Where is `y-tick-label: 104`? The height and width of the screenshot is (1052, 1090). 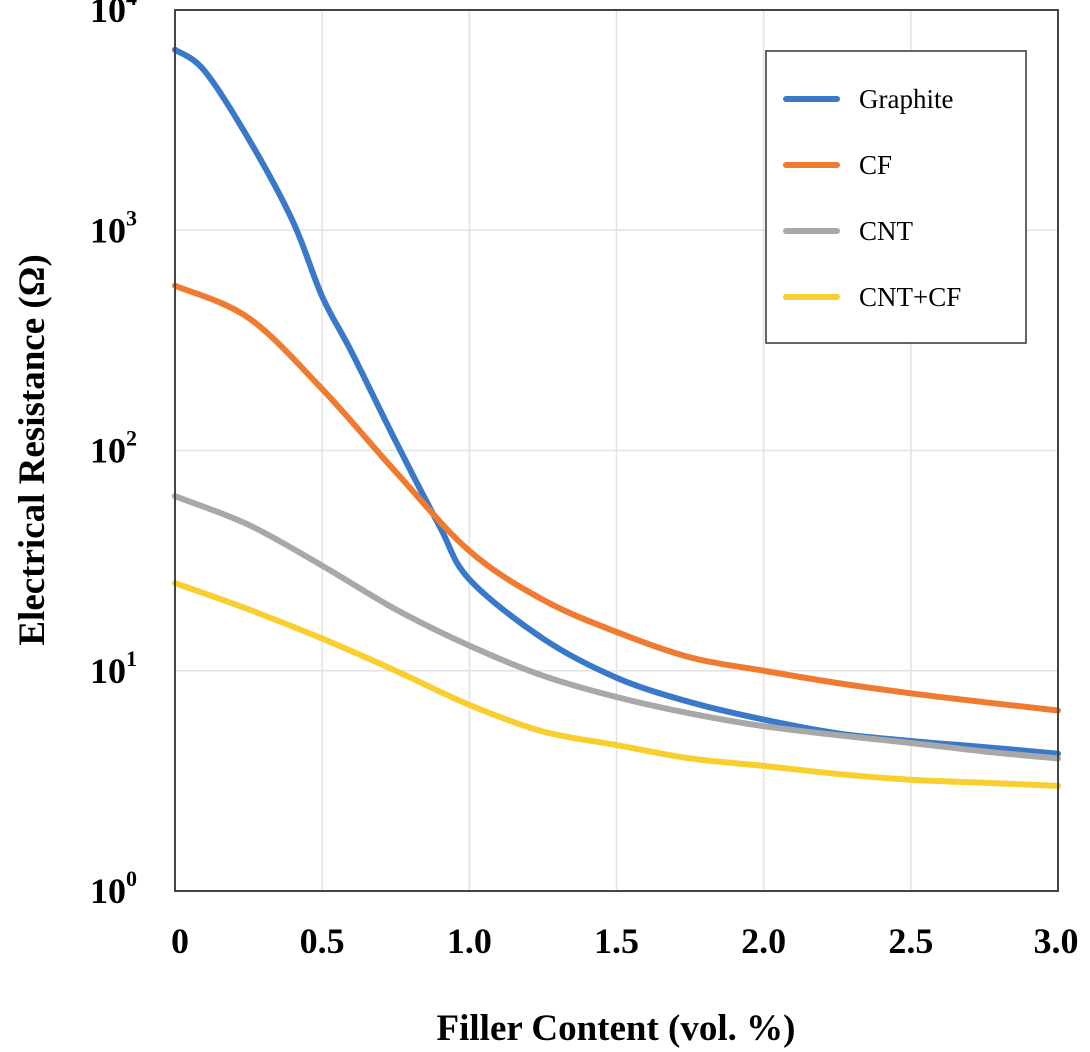
y-tick-label: 104 is located at coordinates (113, 15).